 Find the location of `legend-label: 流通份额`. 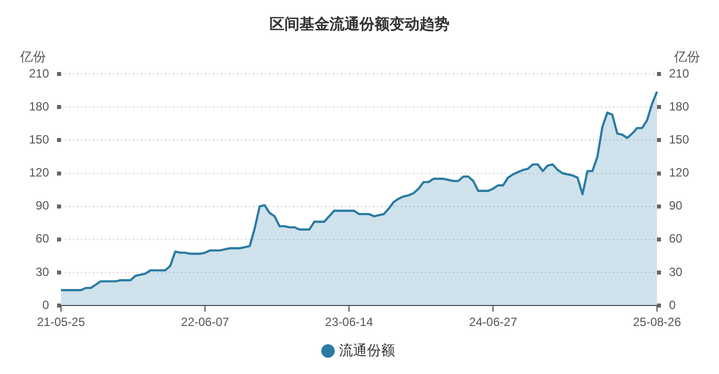

legend-label: 流通份额 is located at coordinates (367, 350).